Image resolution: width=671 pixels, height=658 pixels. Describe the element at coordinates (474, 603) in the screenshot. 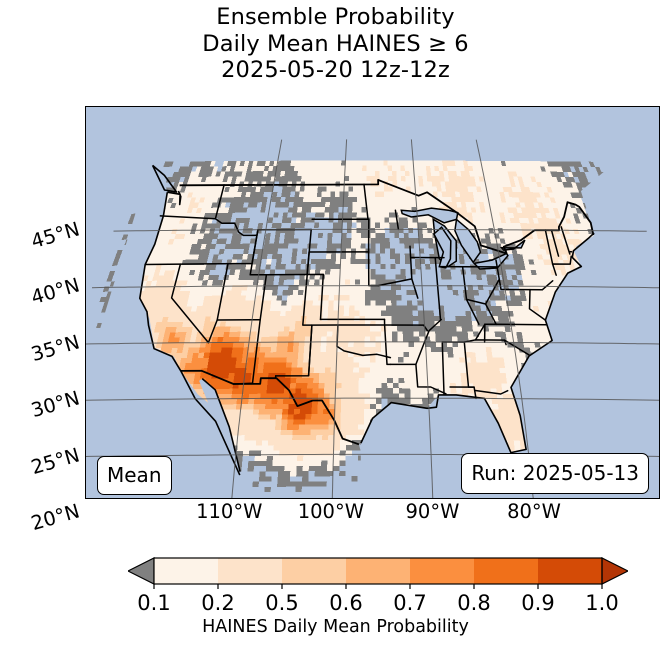

I see `colorbar-tick-label-5: 0.8` at that location.